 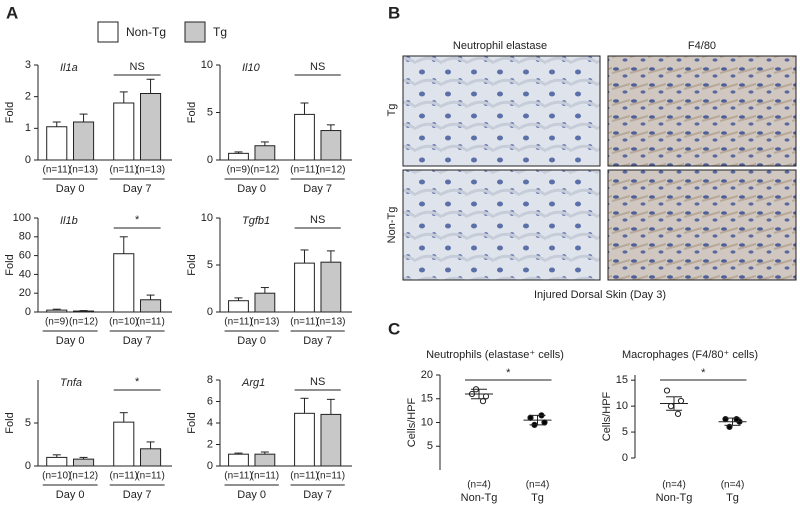 I want to click on y-tick-label: 60, so click(x=25, y=256).